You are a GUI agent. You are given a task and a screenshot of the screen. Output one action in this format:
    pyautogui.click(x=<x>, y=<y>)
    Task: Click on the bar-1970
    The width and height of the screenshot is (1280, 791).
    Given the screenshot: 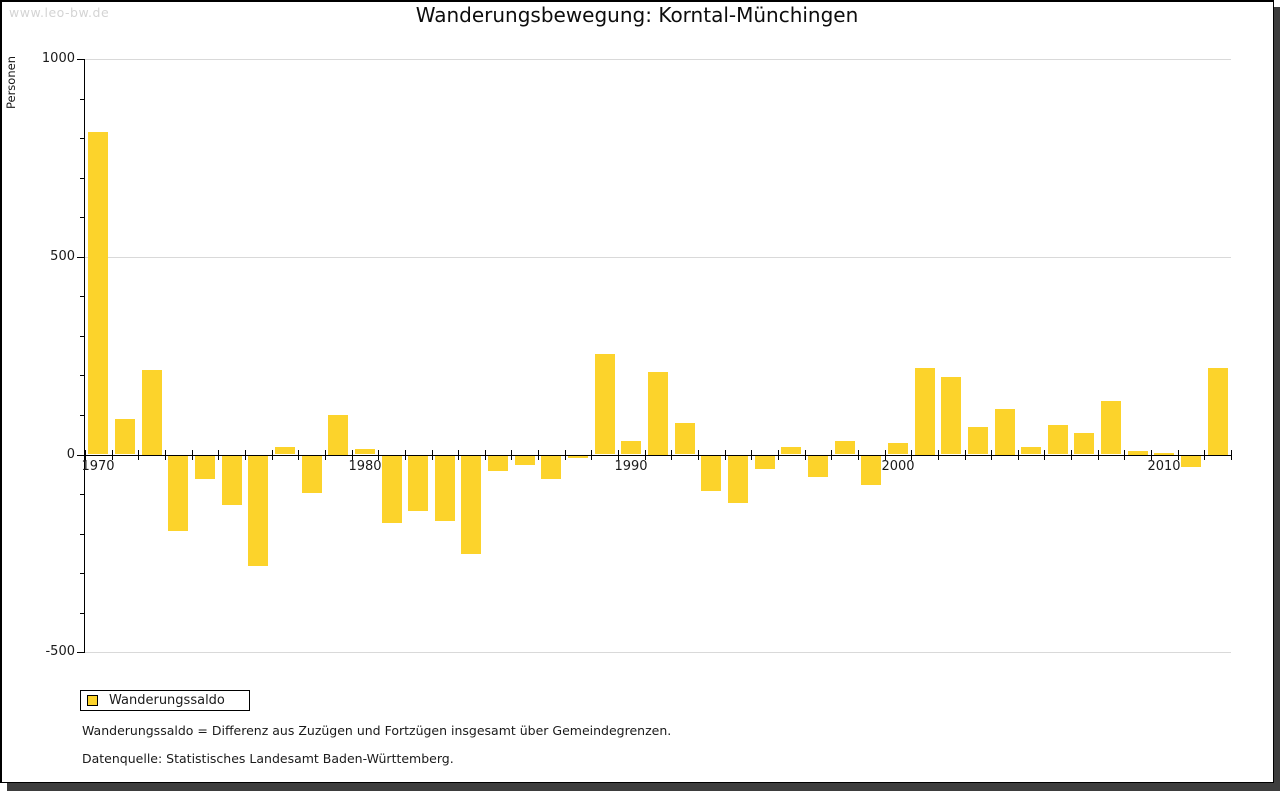 What is the action you would take?
    pyautogui.click(x=98, y=293)
    